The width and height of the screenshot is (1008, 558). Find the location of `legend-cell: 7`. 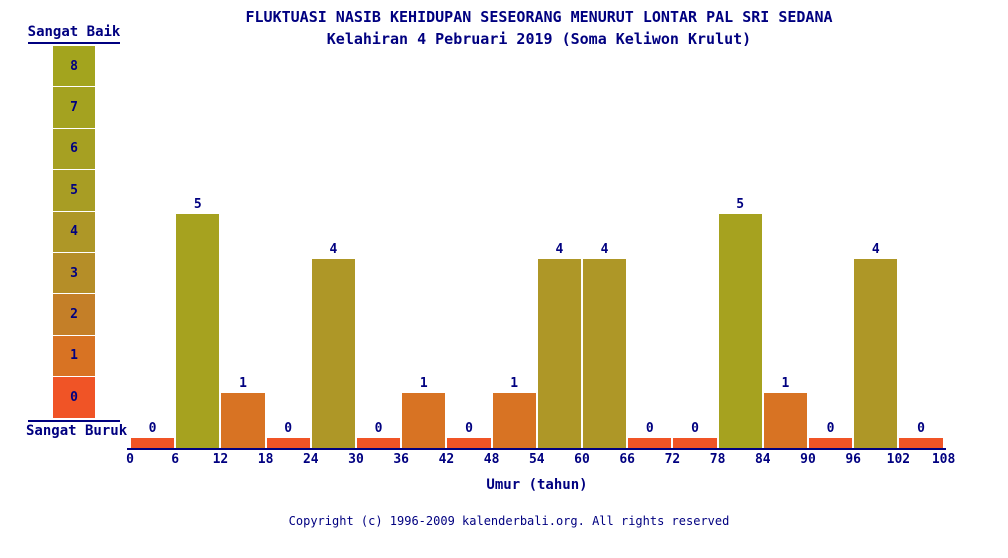

legend-cell: 7 is located at coordinates (74, 107).